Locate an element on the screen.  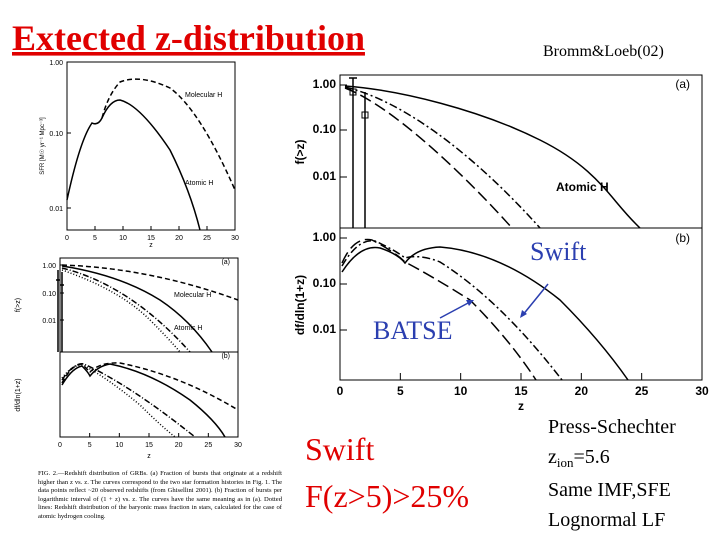
annotation: Swift is located at coordinates (558, 251).